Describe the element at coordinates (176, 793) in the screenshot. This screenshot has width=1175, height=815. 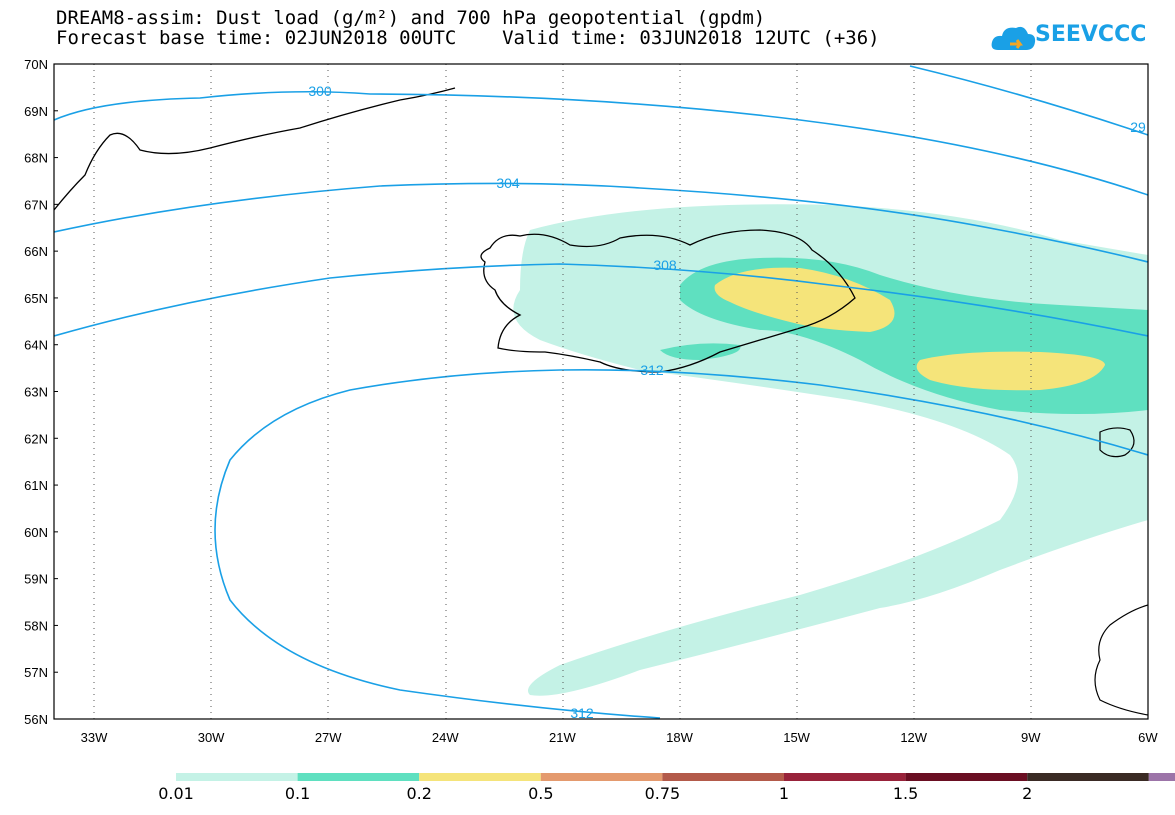
I see `colorbar-label: 0.01` at that location.